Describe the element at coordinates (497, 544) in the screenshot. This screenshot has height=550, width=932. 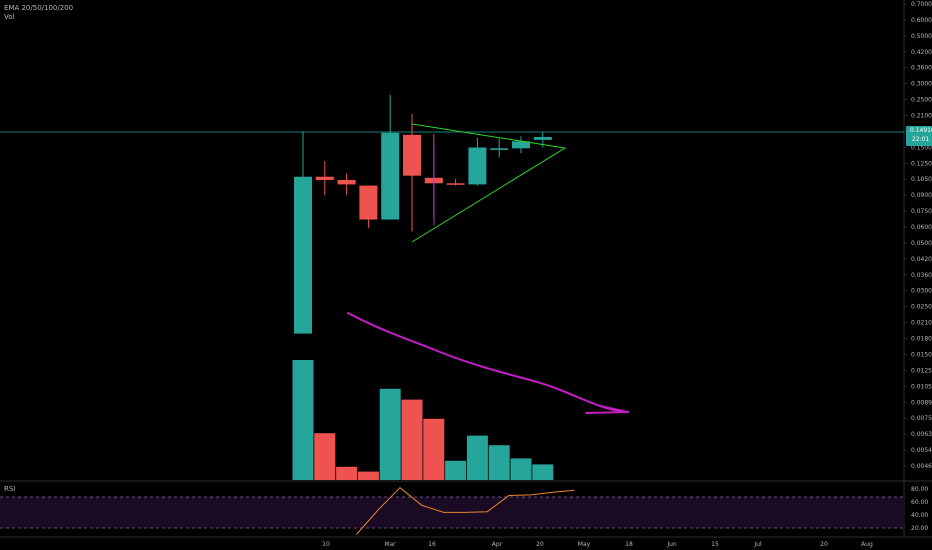
I see `time-tick-label: Apr` at that location.